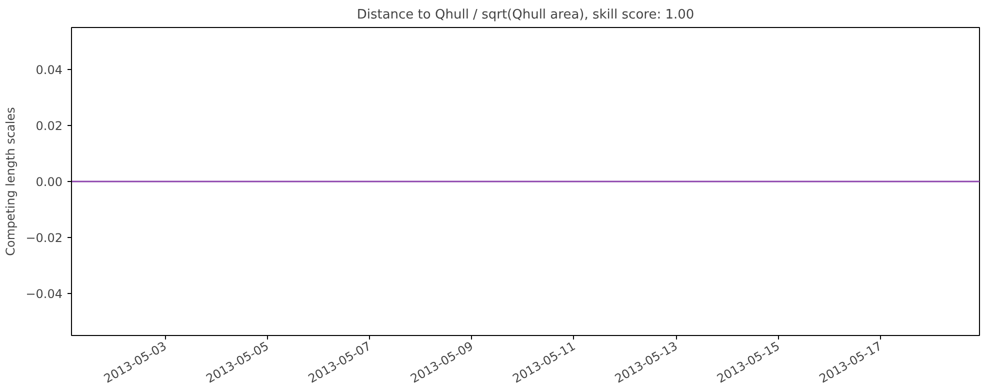 The image size is (989, 390). Describe the element at coordinates (44, 238) in the screenshot. I see `y-tick-label: −0.02` at that location.